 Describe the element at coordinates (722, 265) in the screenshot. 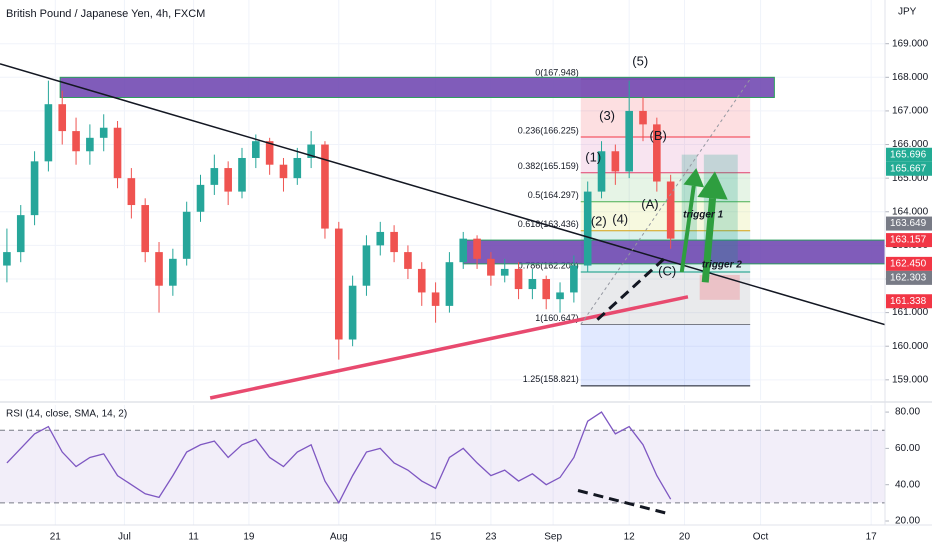

I see `wave-label: trigger 2` at that location.